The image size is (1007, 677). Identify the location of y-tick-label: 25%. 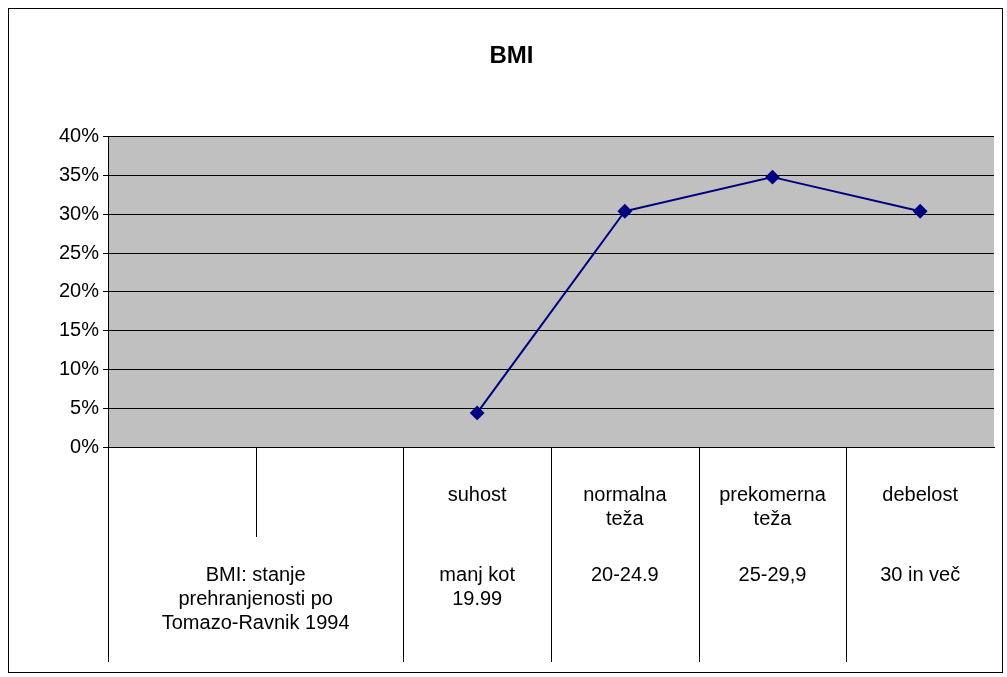
(79, 251).